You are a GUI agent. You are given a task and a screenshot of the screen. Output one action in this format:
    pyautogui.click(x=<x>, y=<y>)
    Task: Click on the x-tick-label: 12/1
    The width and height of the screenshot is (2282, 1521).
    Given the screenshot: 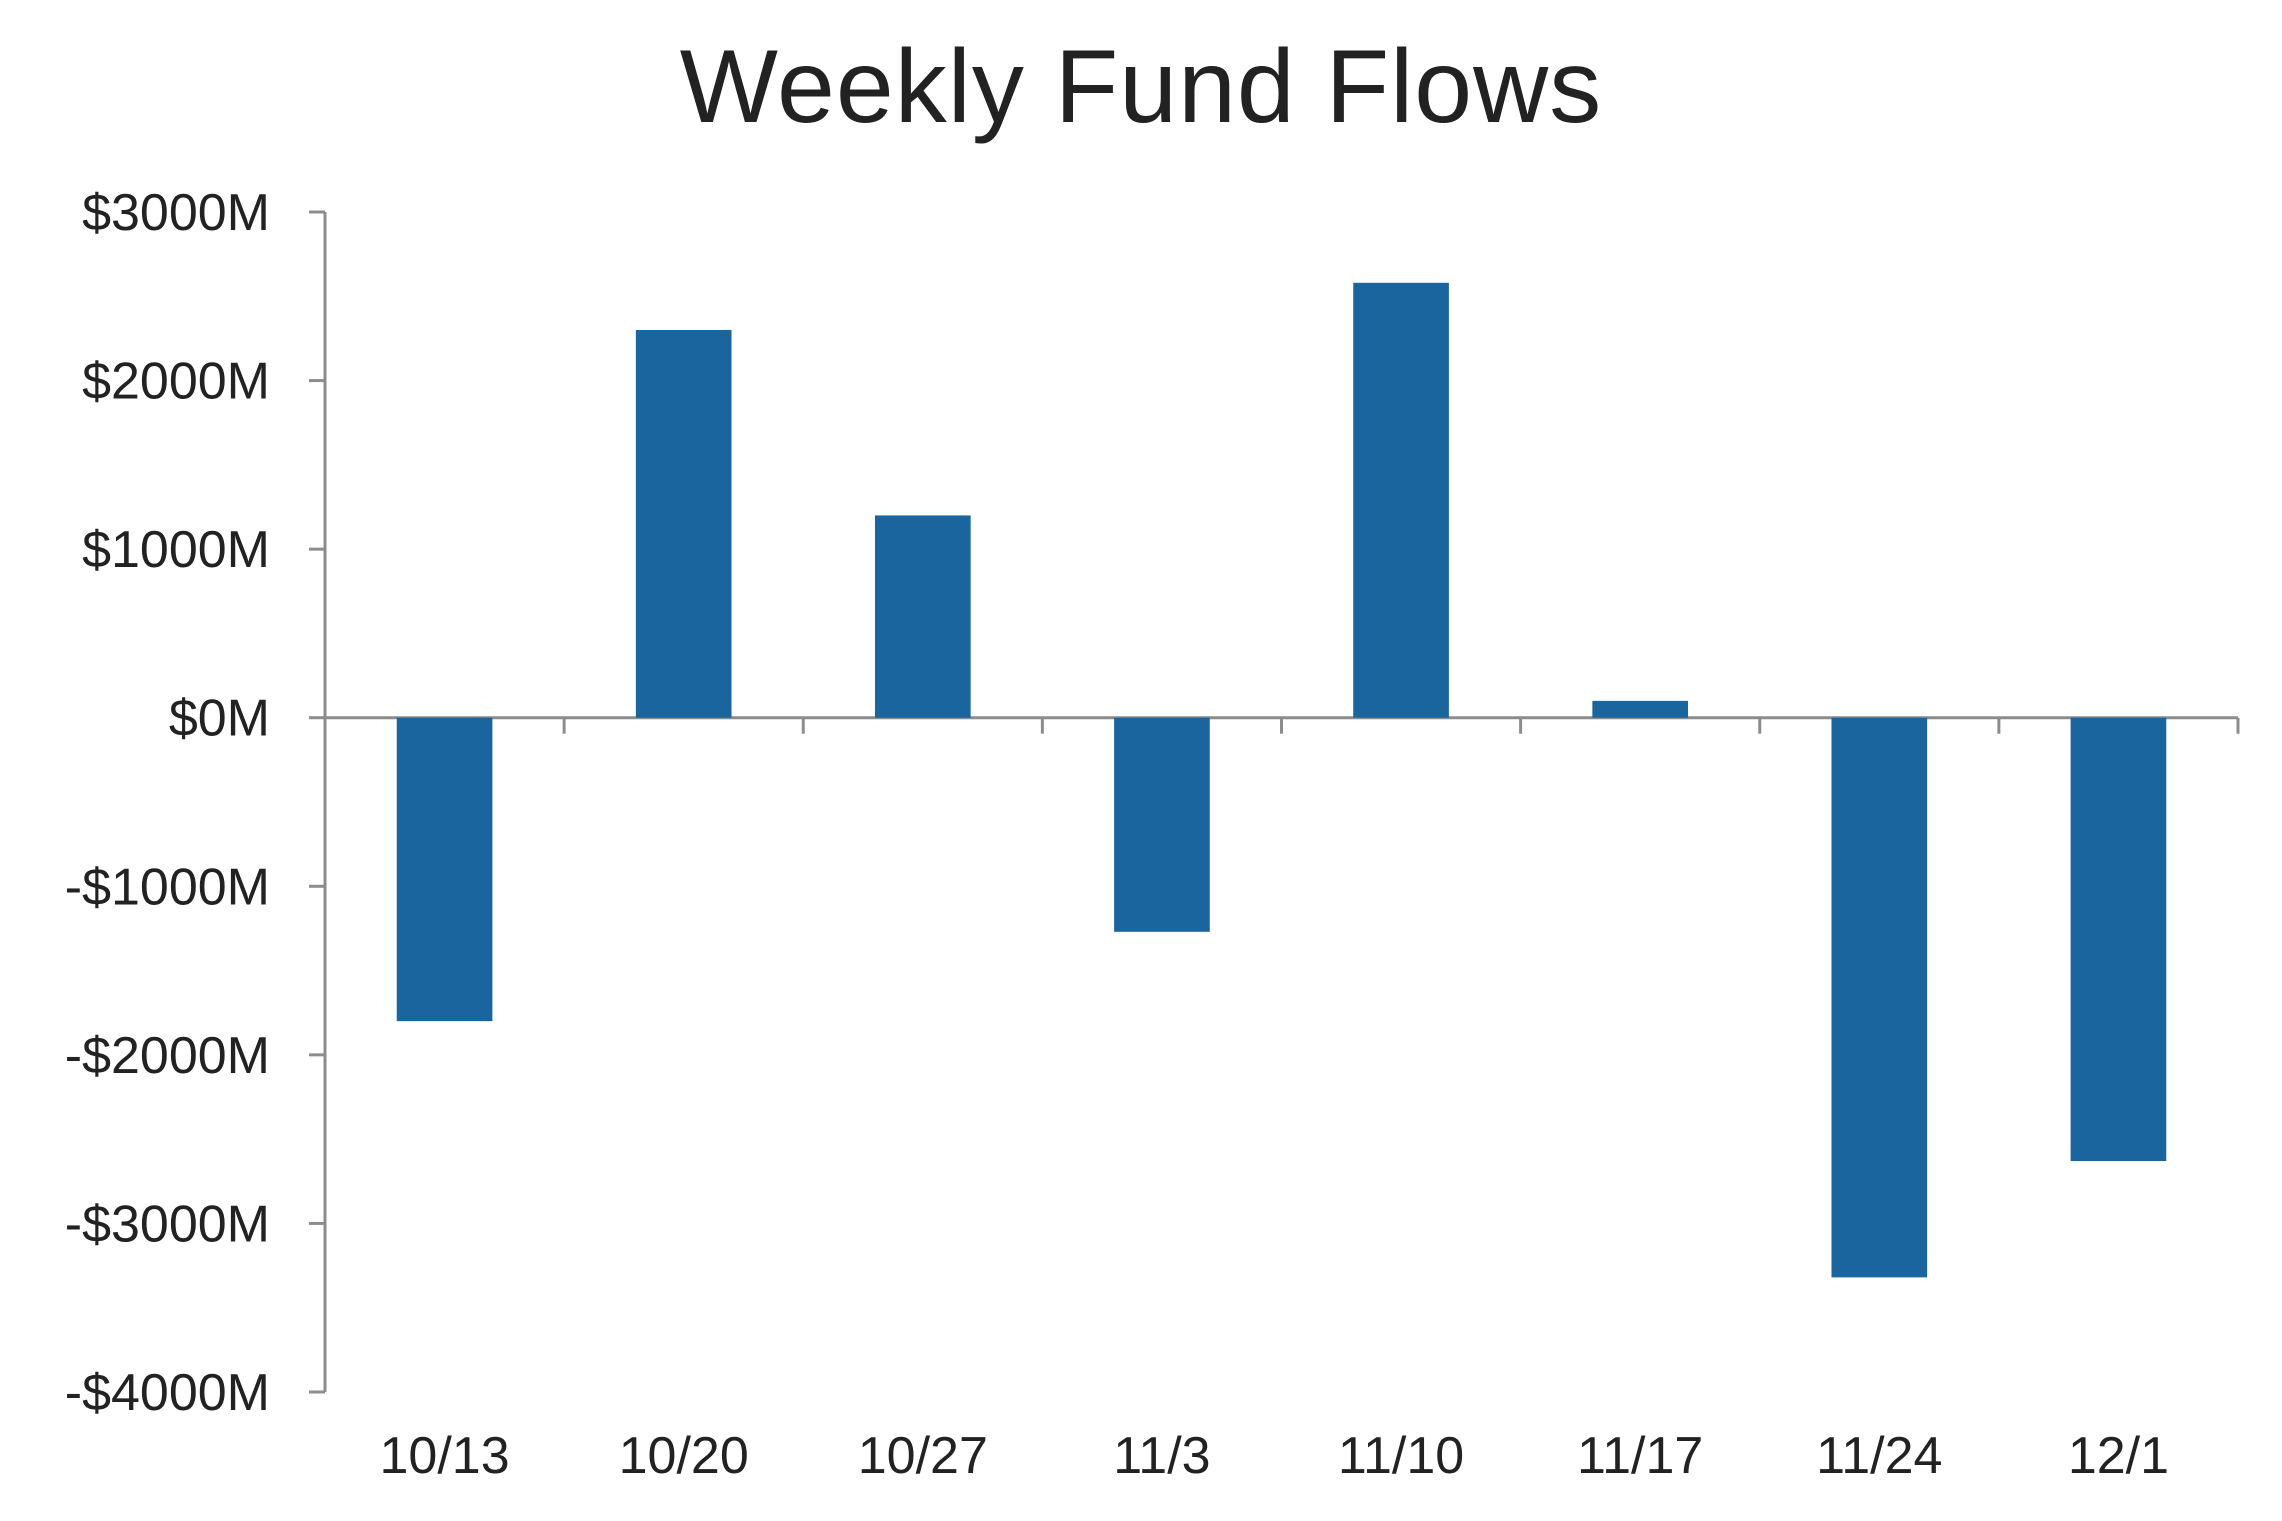 What is the action you would take?
    pyautogui.click(x=2118, y=1456)
    